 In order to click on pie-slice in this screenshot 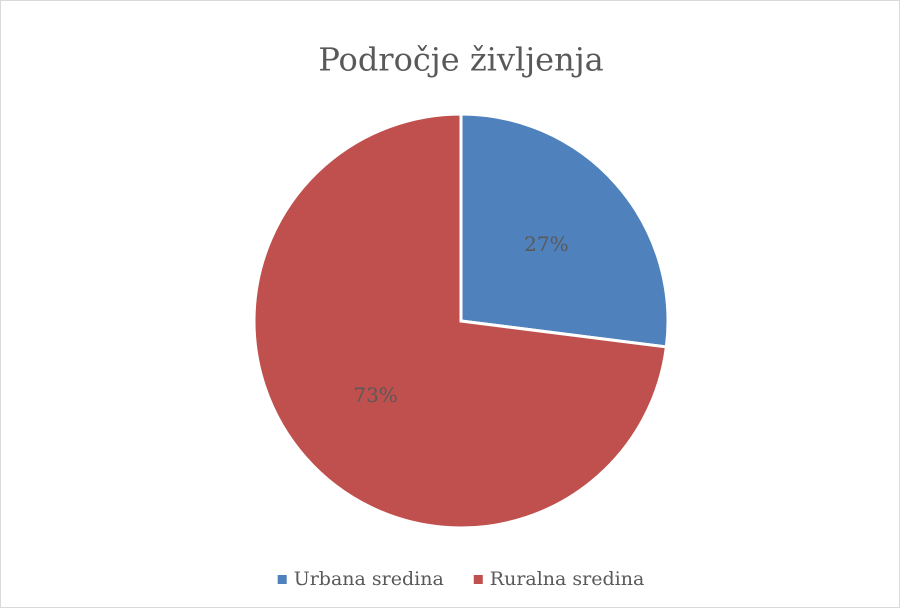, I will do `click(564, 230)`.